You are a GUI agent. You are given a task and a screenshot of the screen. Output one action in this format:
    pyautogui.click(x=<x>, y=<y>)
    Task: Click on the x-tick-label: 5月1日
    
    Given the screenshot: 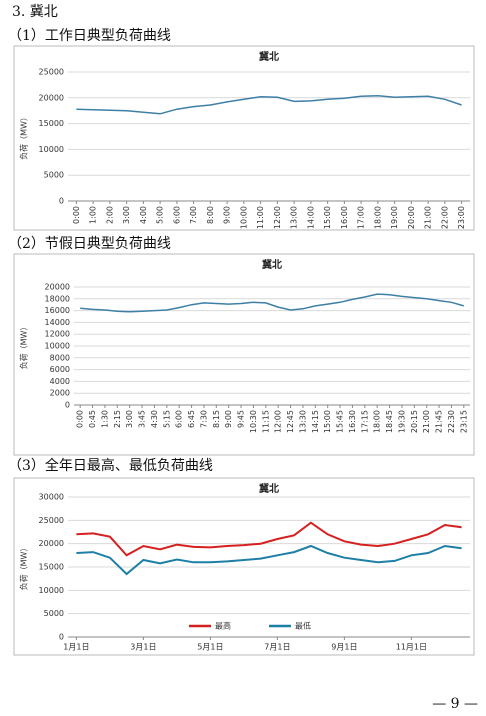 What is the action you would take?
    pyautogui.click(x=210, y=647)
    